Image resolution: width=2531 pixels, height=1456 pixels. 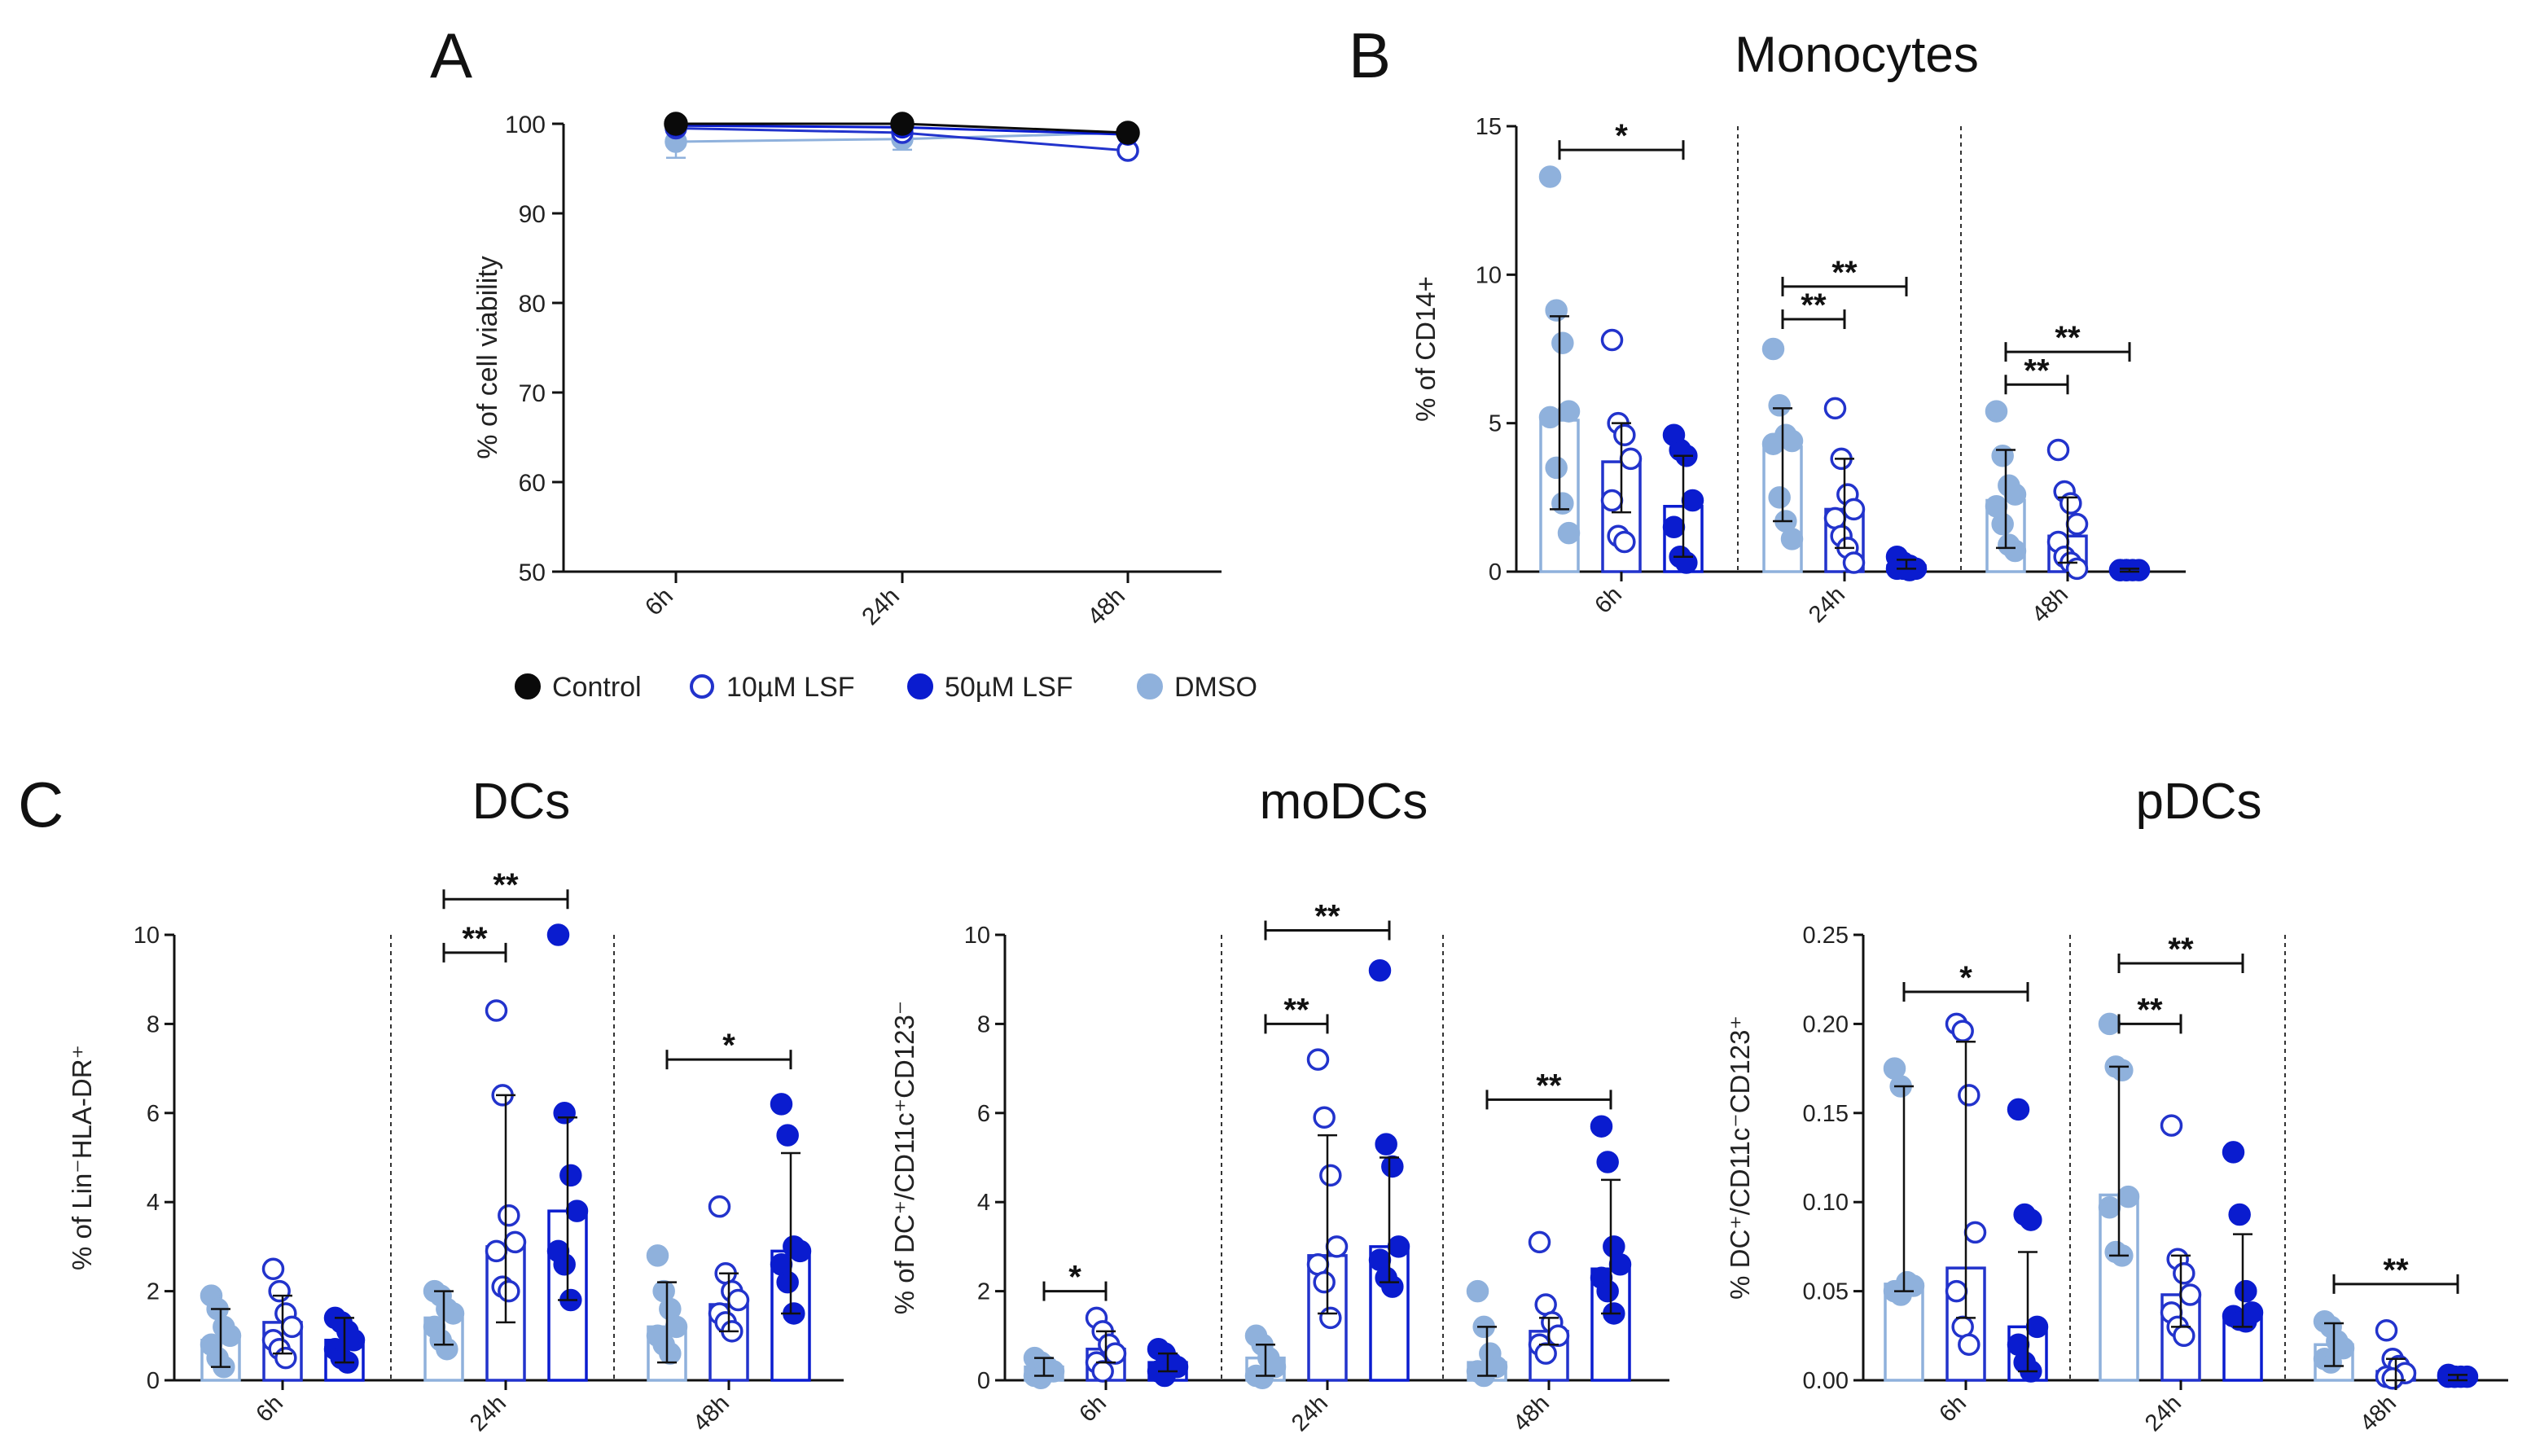 What do you see at coordinates (153, 1381) in the screenshot?
I see `c1-y-tick-label: 0` at bounding box center [153, 1381].